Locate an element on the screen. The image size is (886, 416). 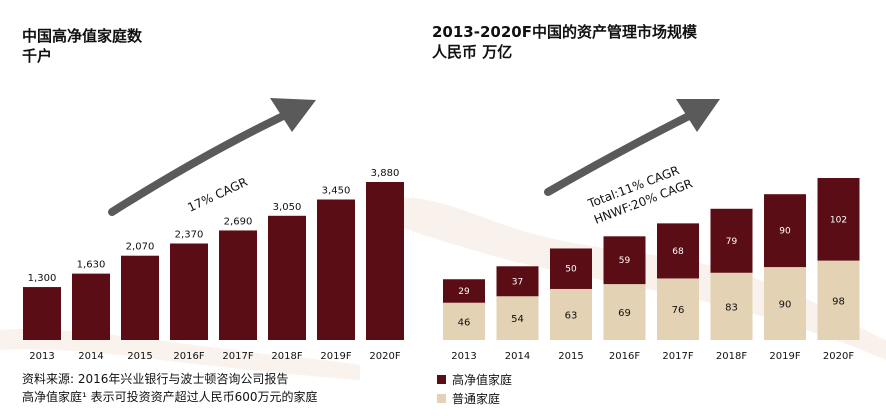
footnote-source: 资料来源: 2016年兴业银行与波士顿咨询公司报告 is located at coordinates (155, 379).